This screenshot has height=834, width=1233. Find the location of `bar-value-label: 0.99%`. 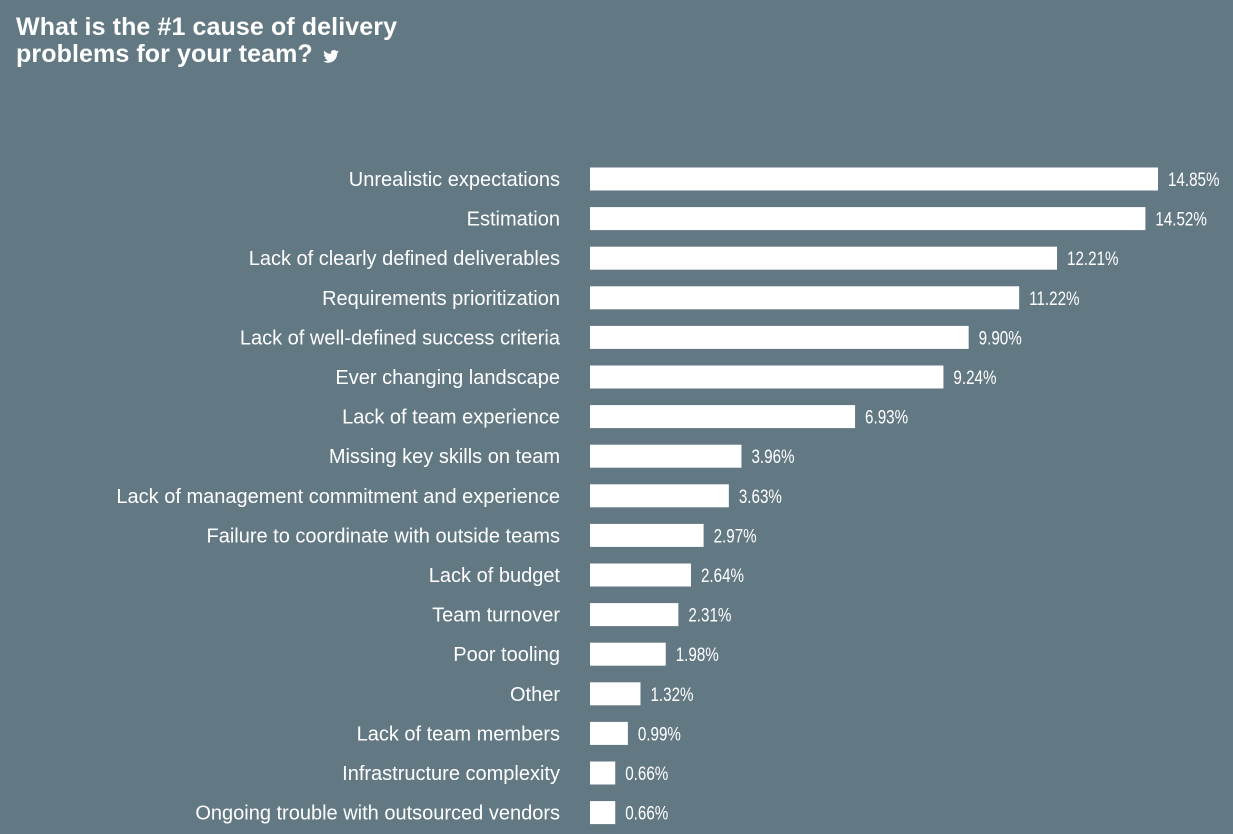

bar-value-label: 0.99% is located at coordinates (659, 734).